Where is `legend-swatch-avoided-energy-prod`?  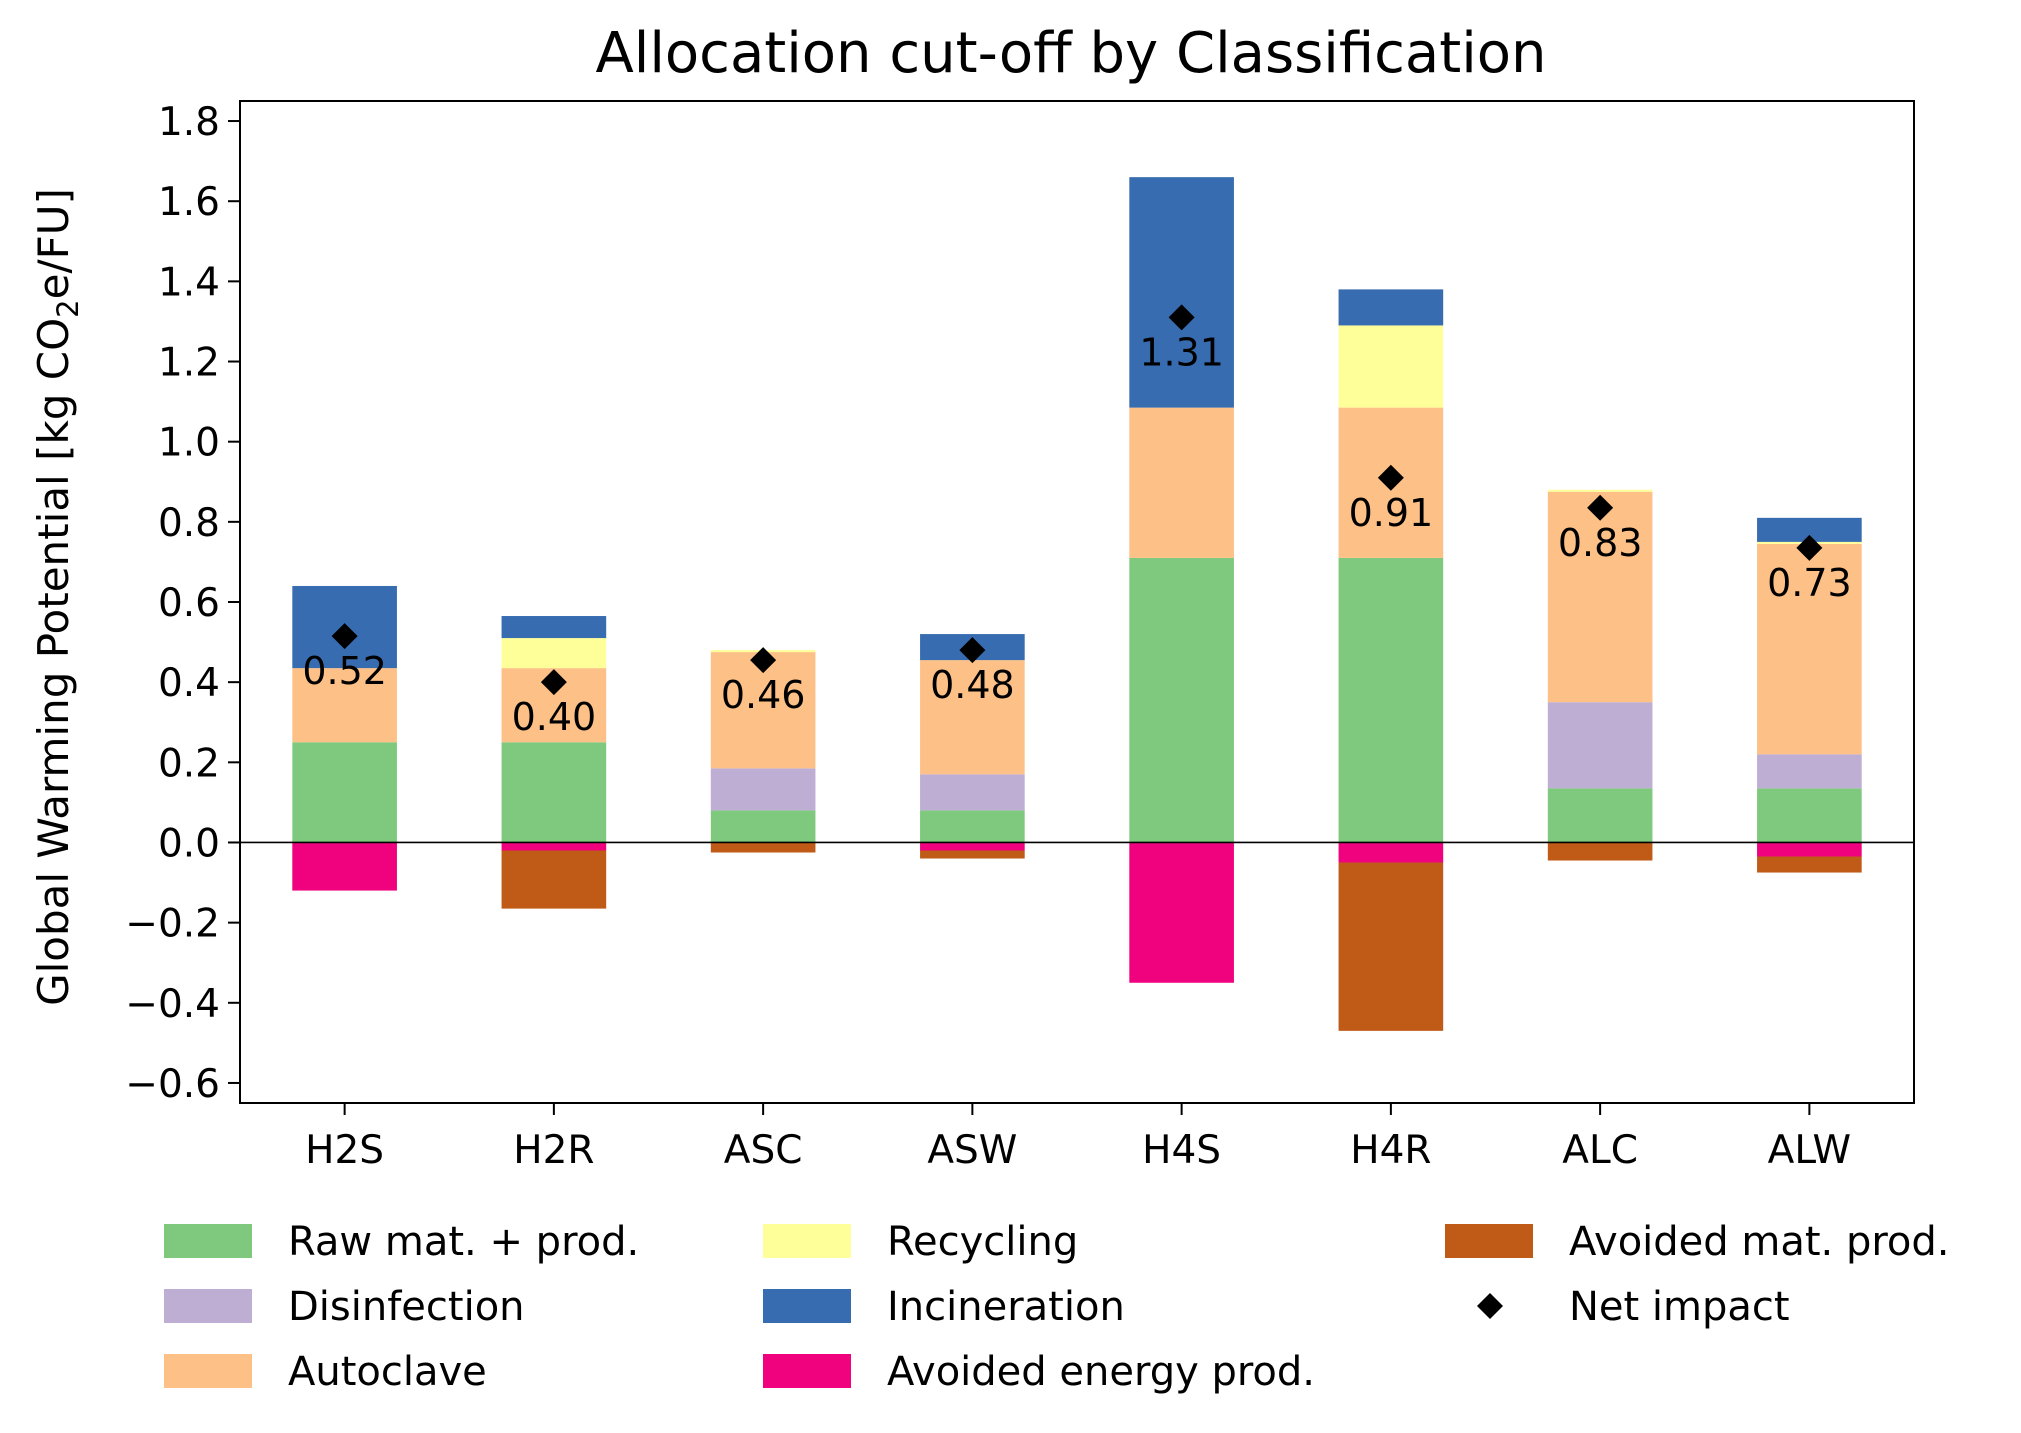
legend-swatch-avoided-energy-prod is located at coordinates (807, 1371).